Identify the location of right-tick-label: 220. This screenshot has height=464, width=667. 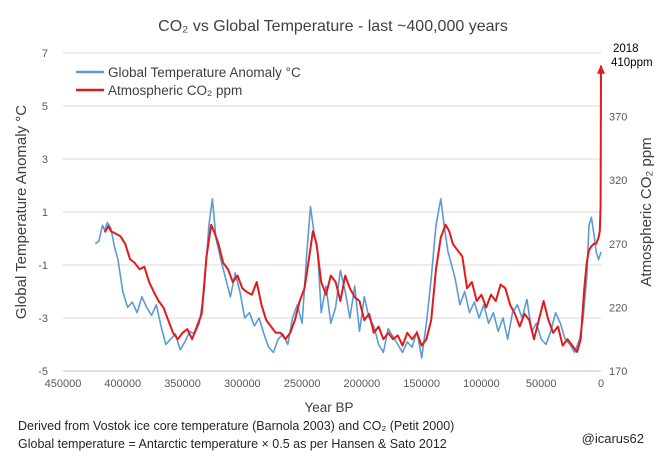
(618, 308).